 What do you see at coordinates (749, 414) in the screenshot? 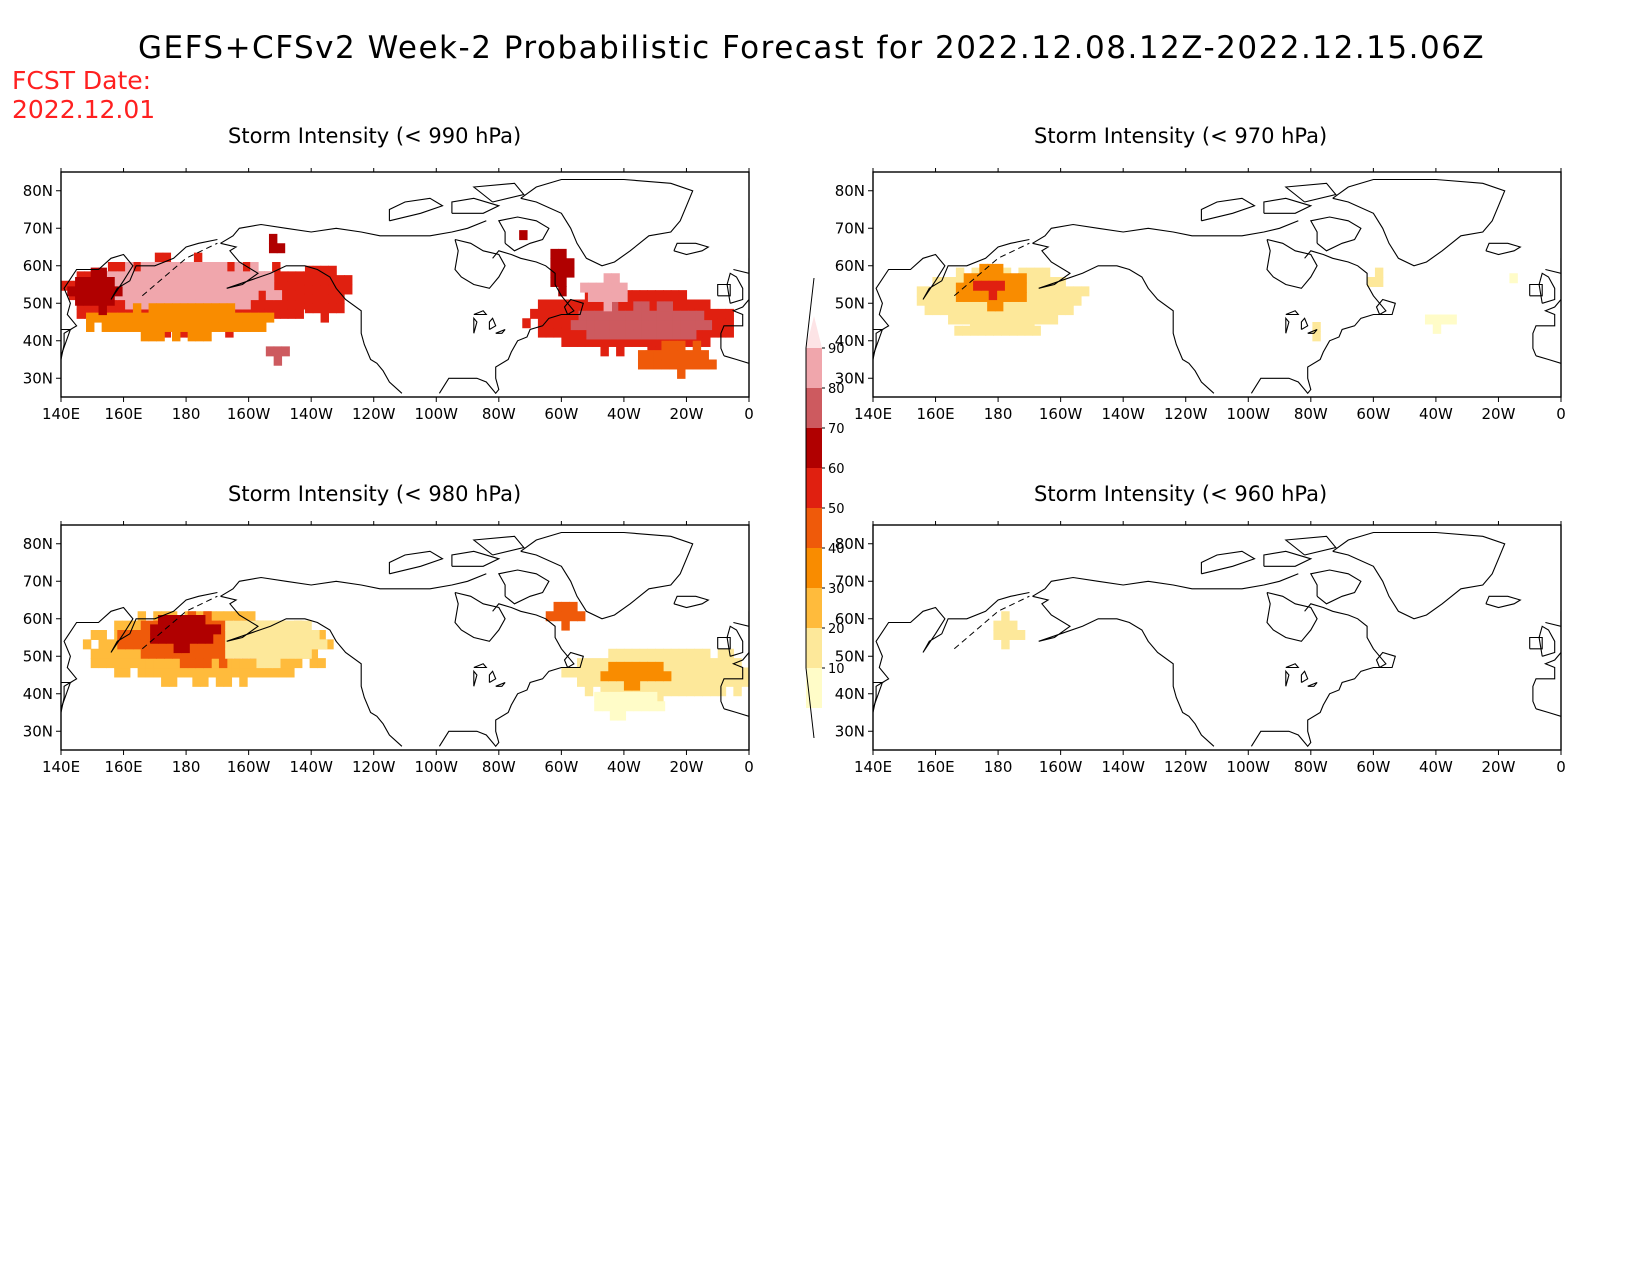
I see `lon-label: 0` at bounding box center [749, 414].